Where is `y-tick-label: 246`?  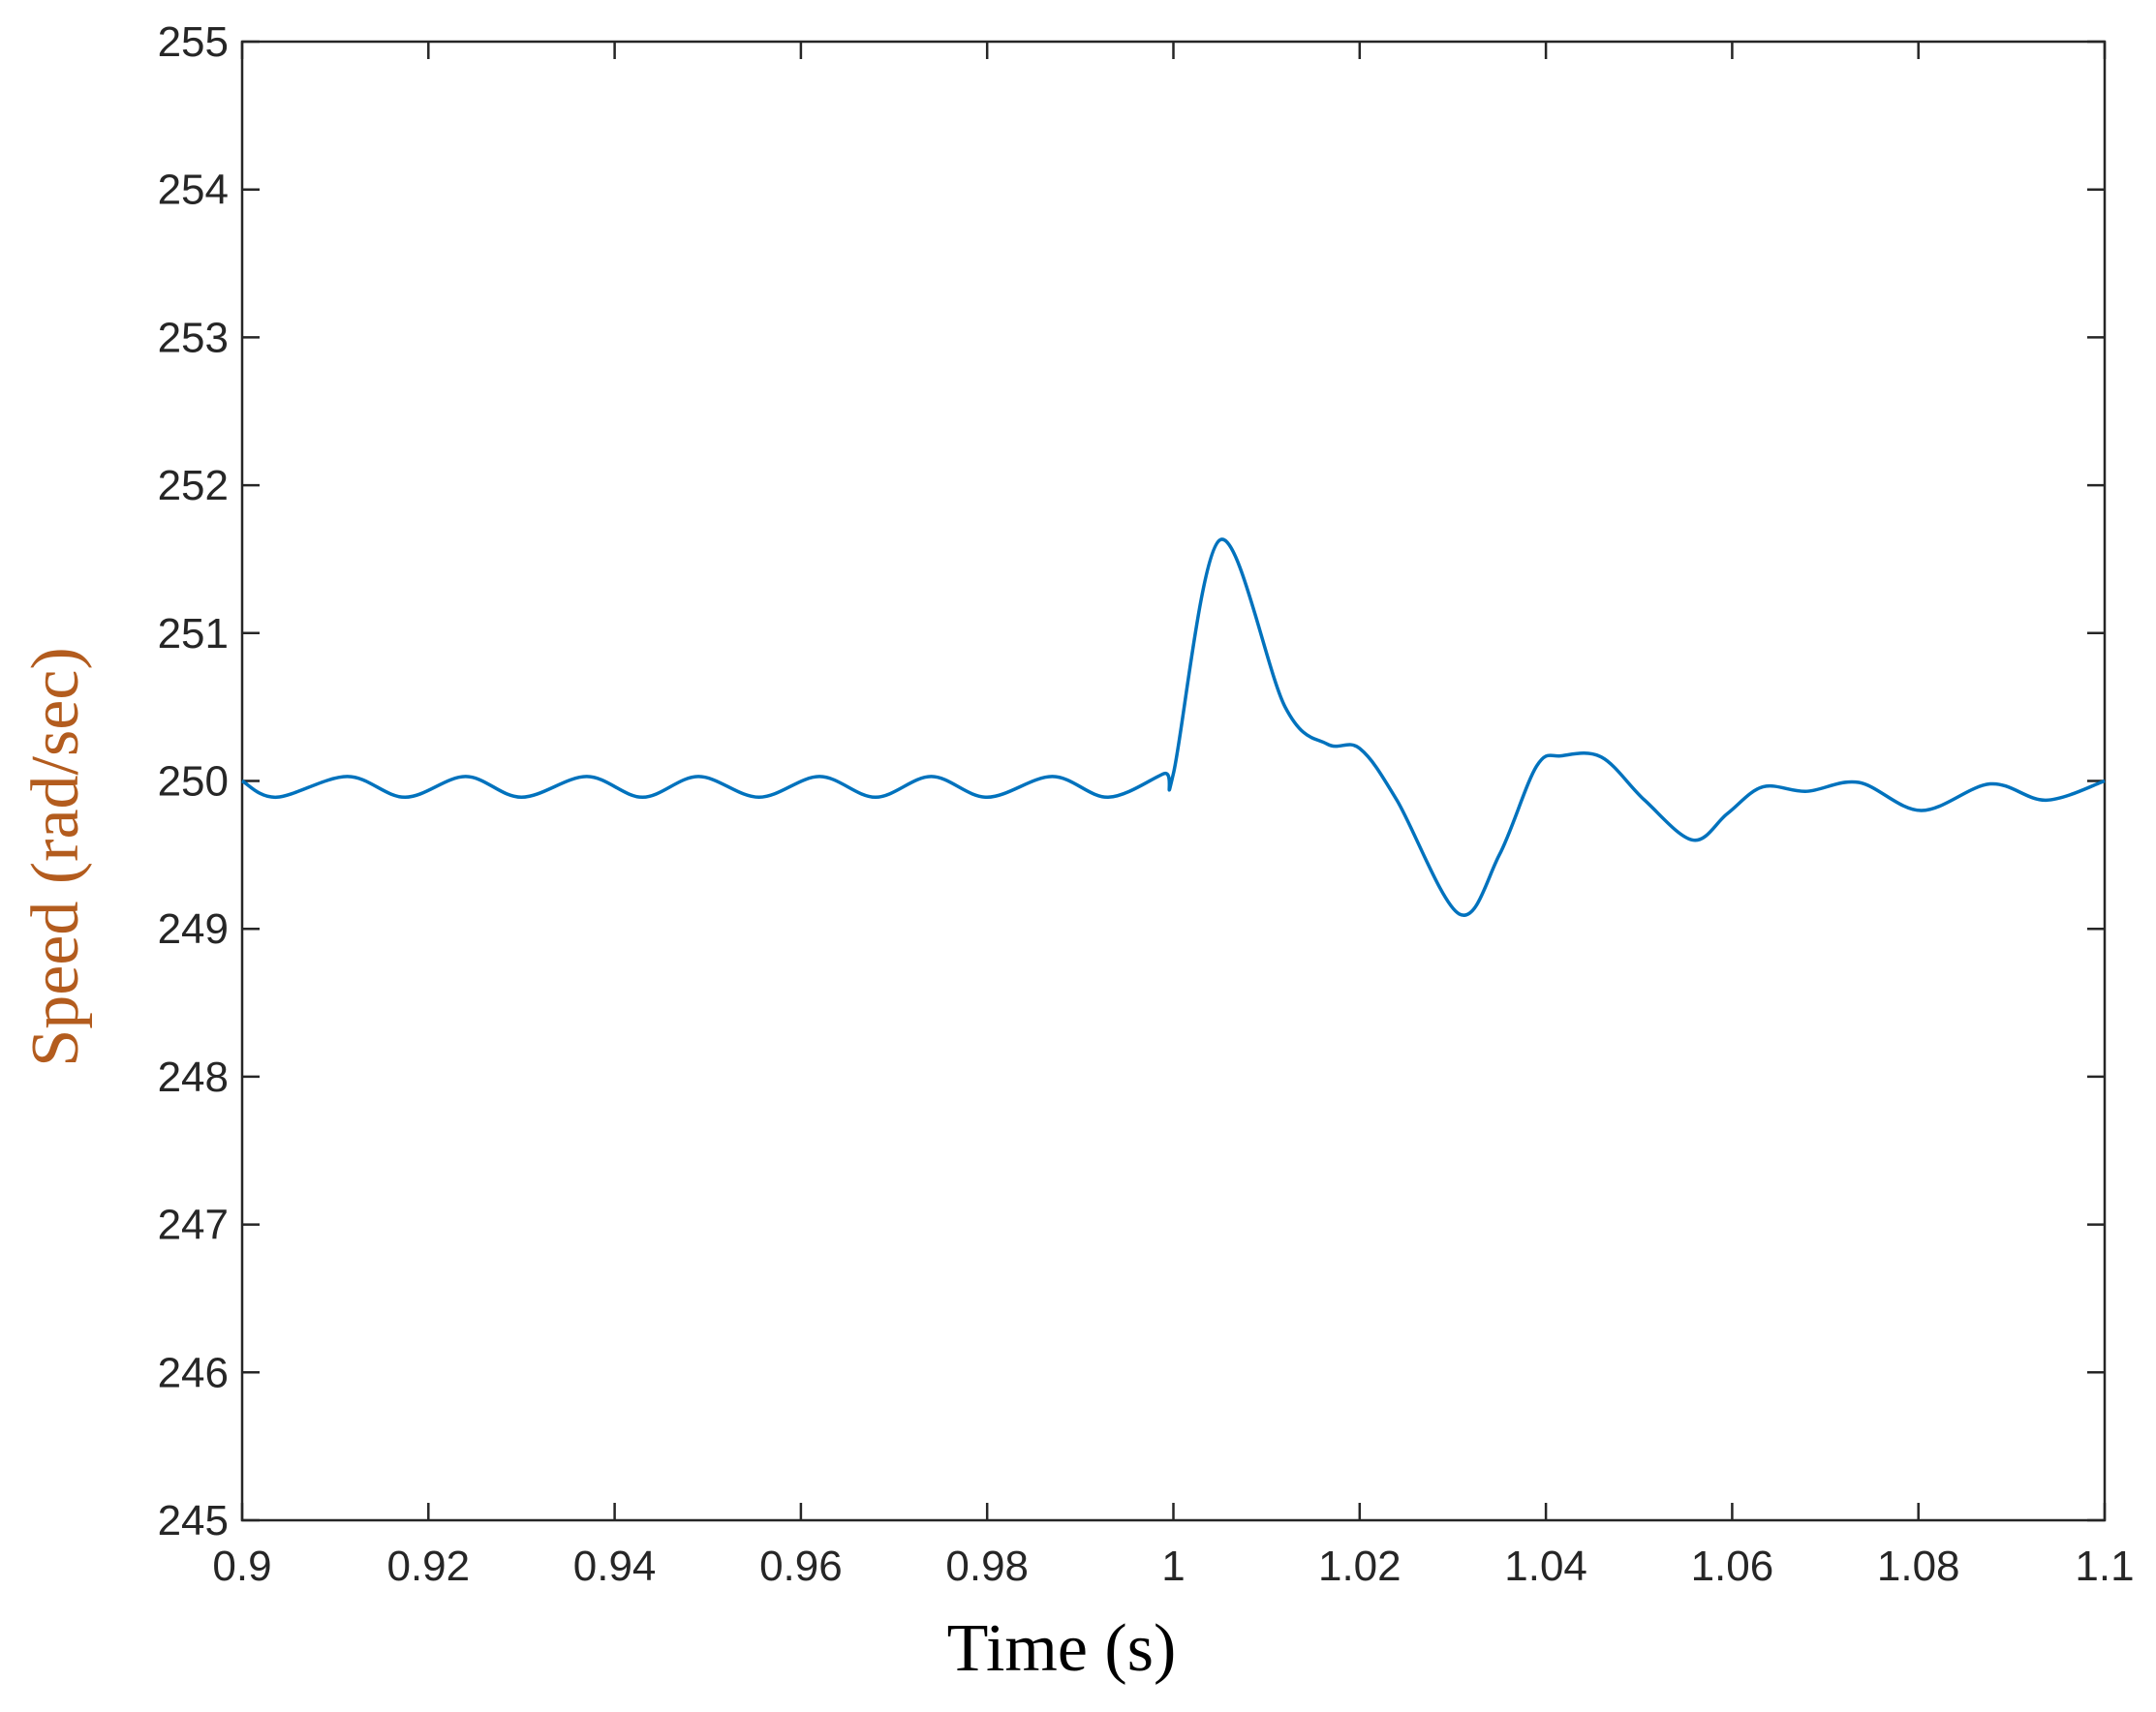 y-tick-label: 246 is located at coordinates (193, 1372).